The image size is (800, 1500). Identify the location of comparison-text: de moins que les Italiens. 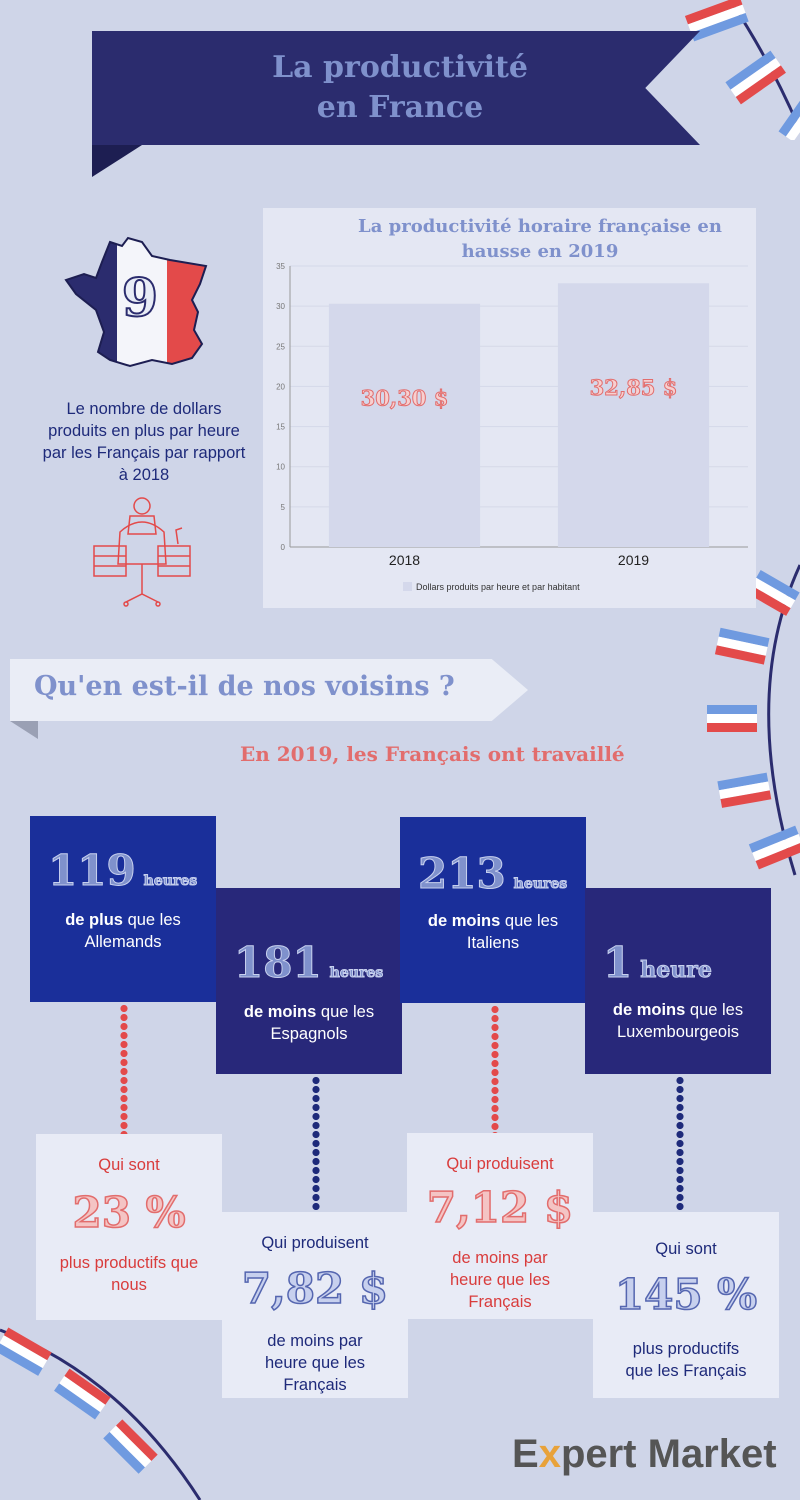
(493, 932).